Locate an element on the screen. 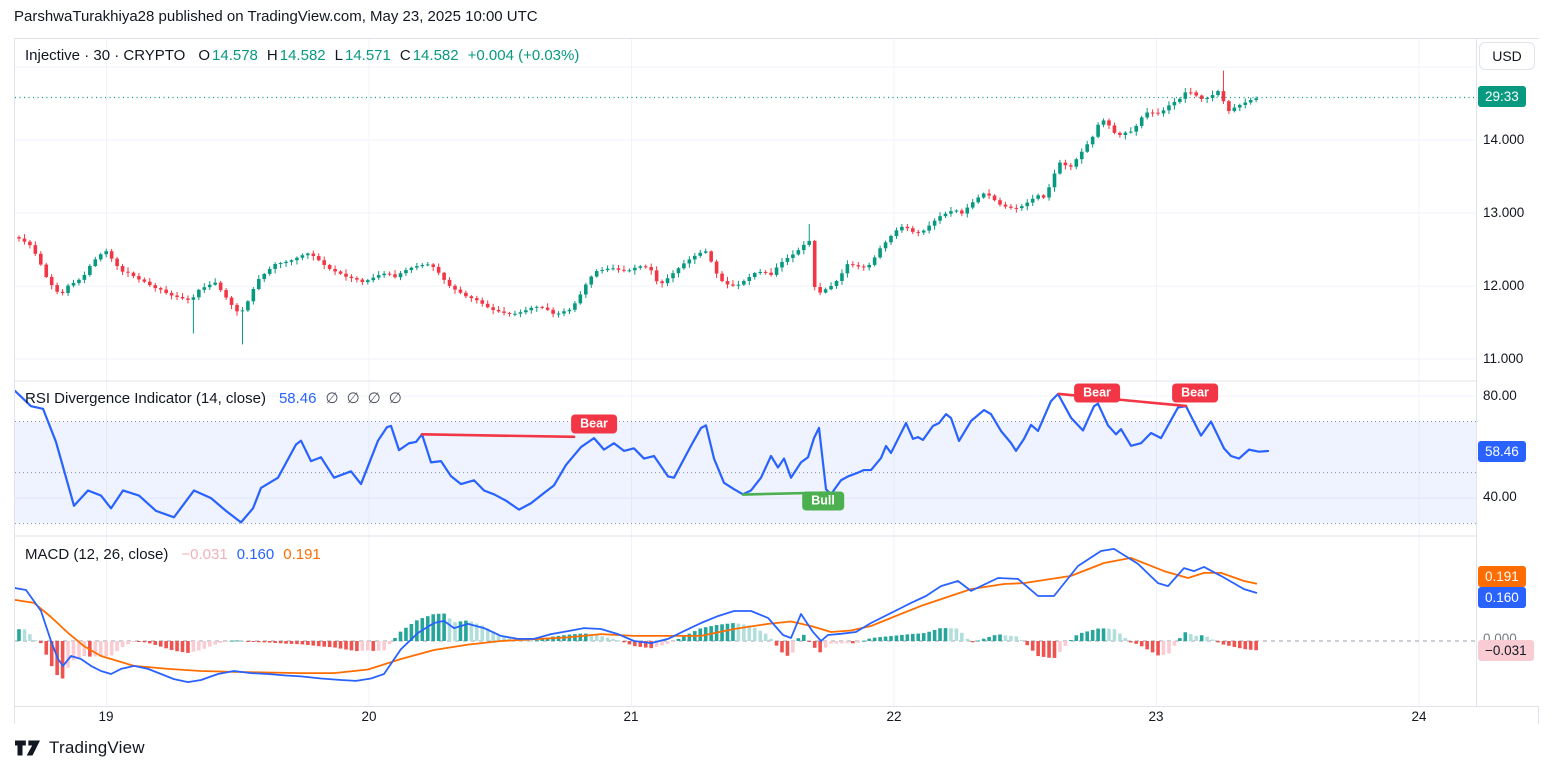 This screenshot has width=1553, height=772. legend-item: O is located at coordinates (204, 55).